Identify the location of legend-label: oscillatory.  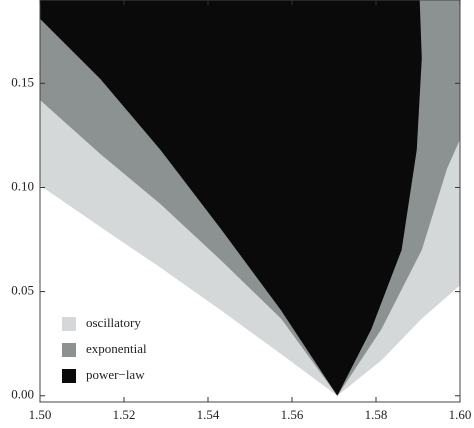
(113, 322).